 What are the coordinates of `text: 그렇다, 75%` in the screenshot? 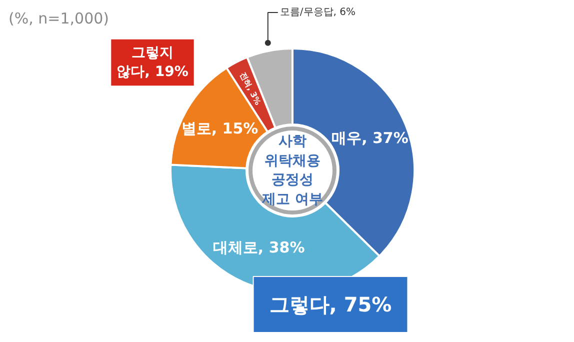 It's located at (330, 304).